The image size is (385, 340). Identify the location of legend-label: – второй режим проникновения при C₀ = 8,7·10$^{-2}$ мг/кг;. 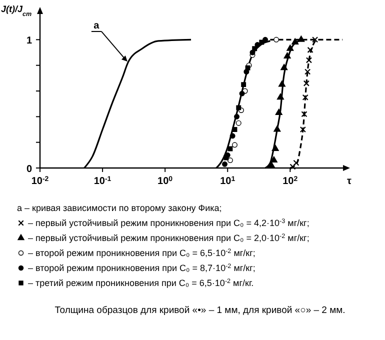
(142, 267).